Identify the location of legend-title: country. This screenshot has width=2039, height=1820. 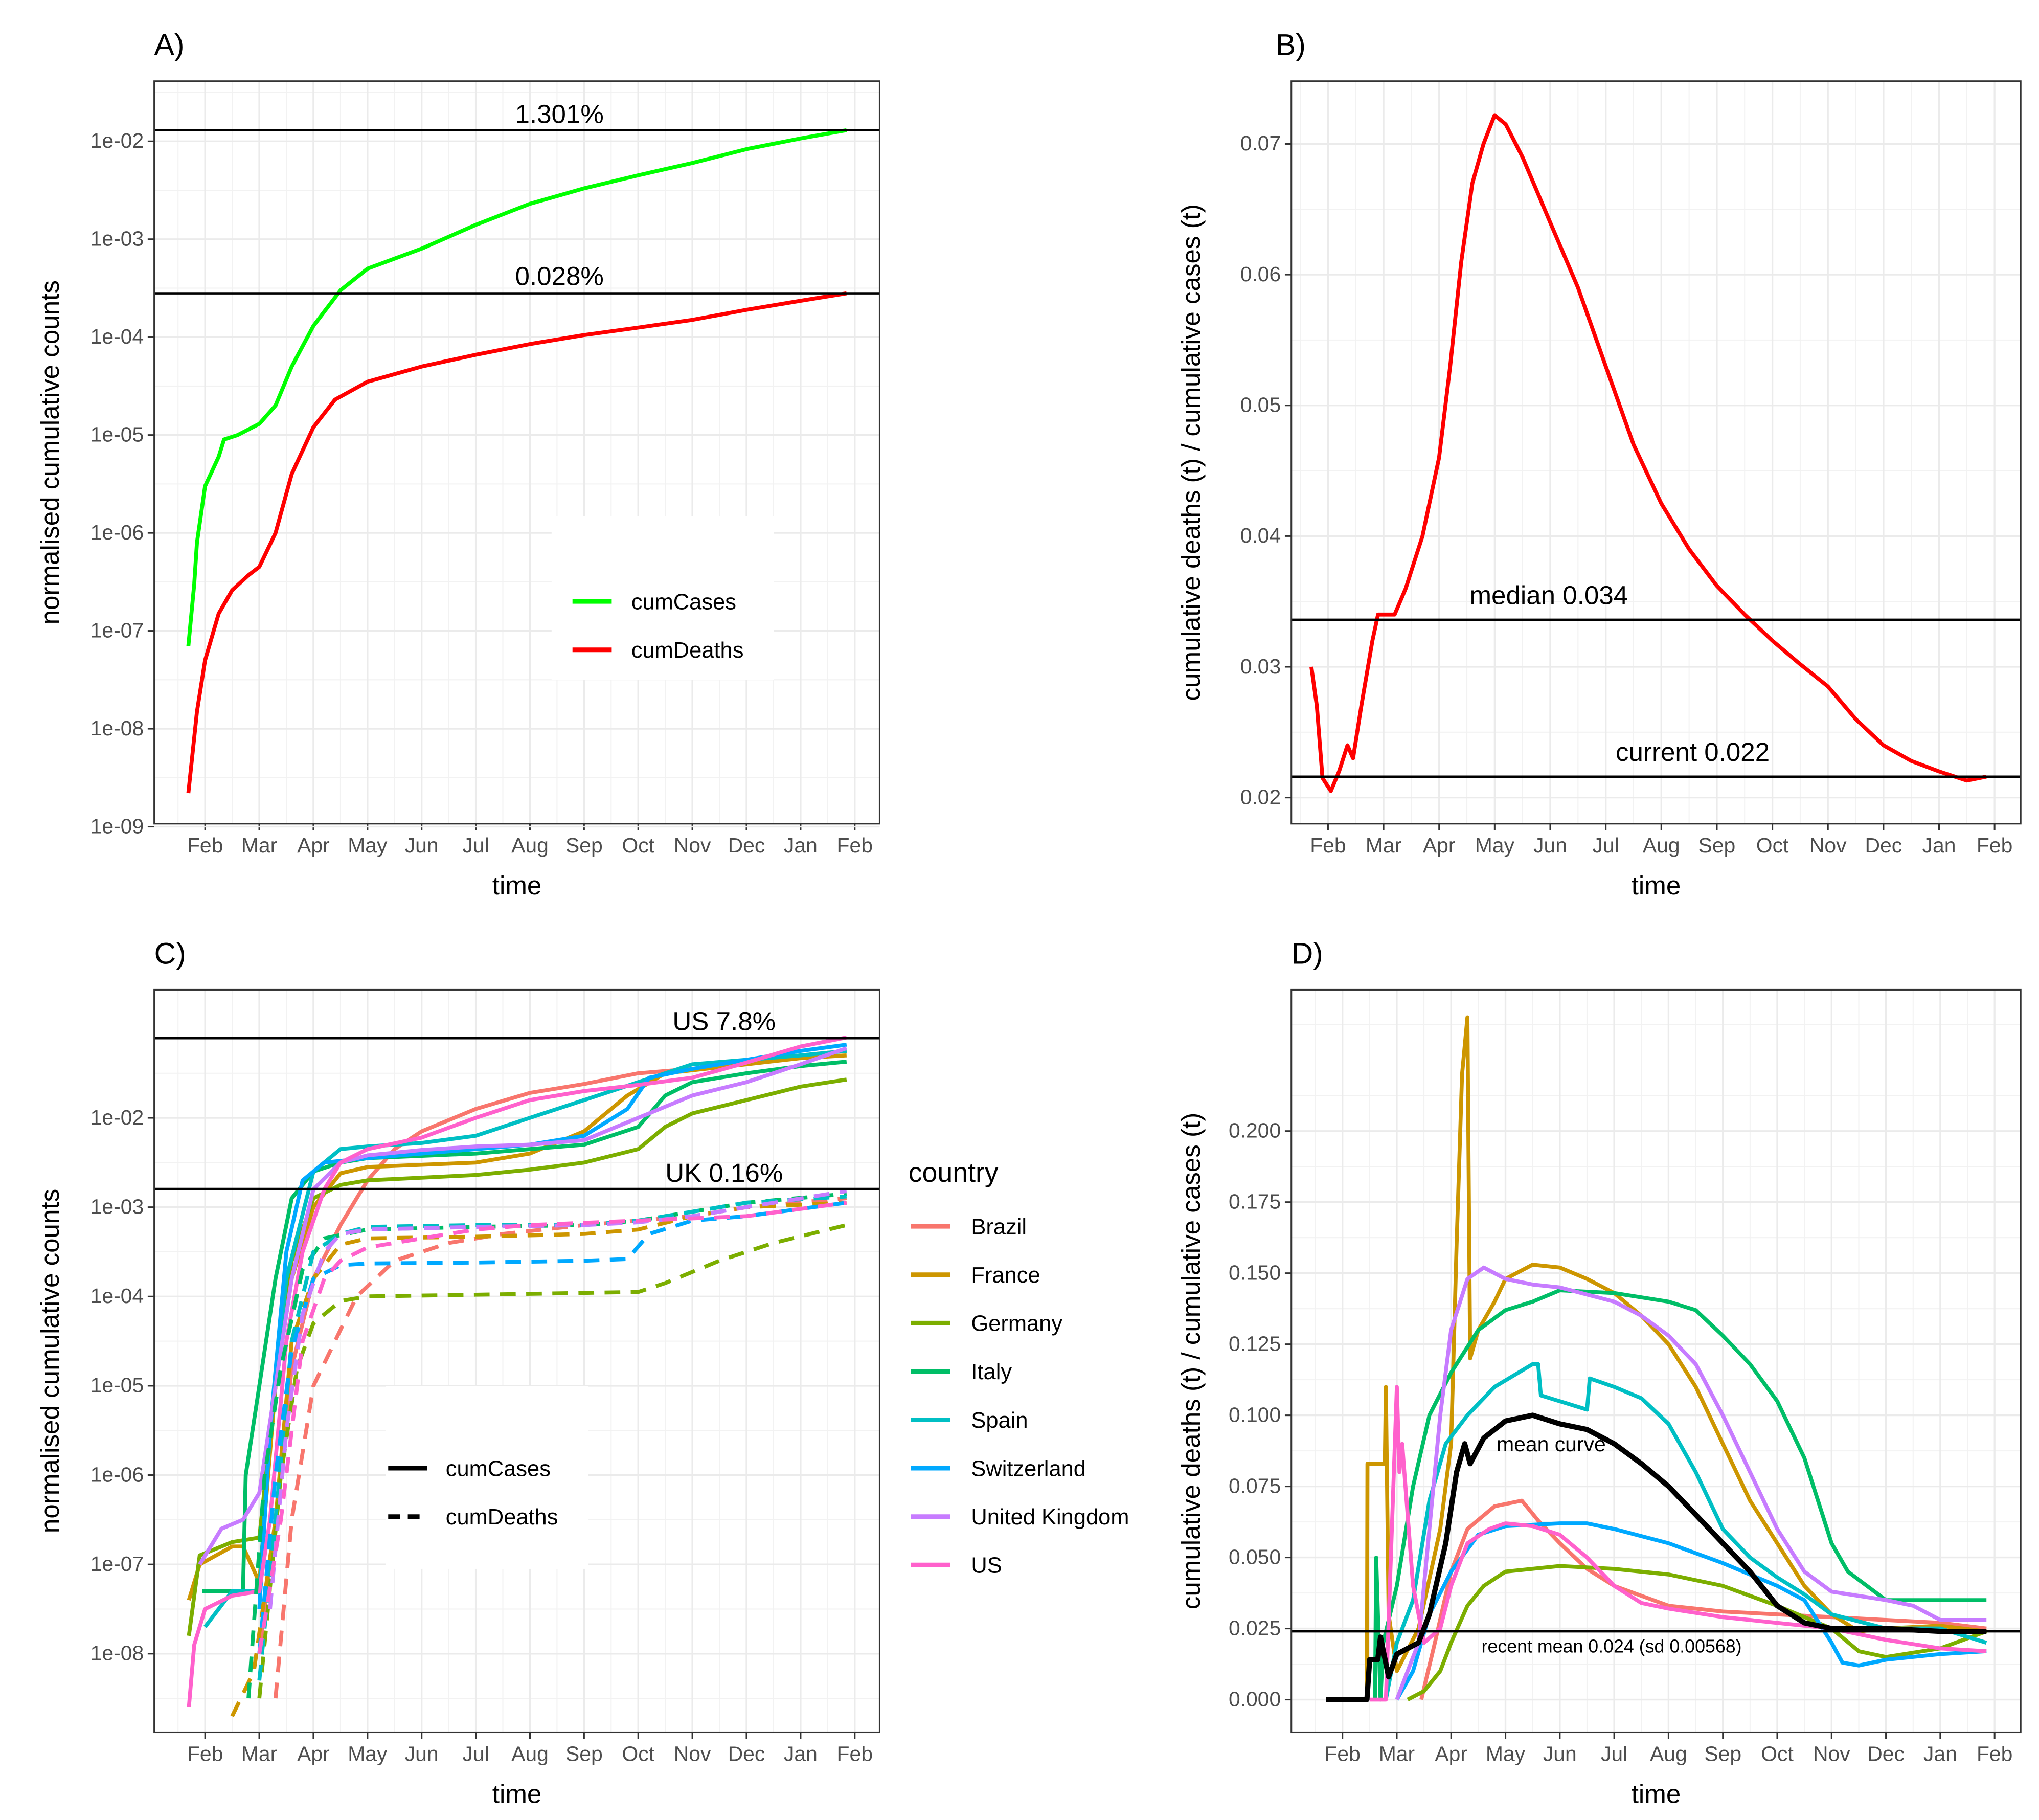
(954, 1172).